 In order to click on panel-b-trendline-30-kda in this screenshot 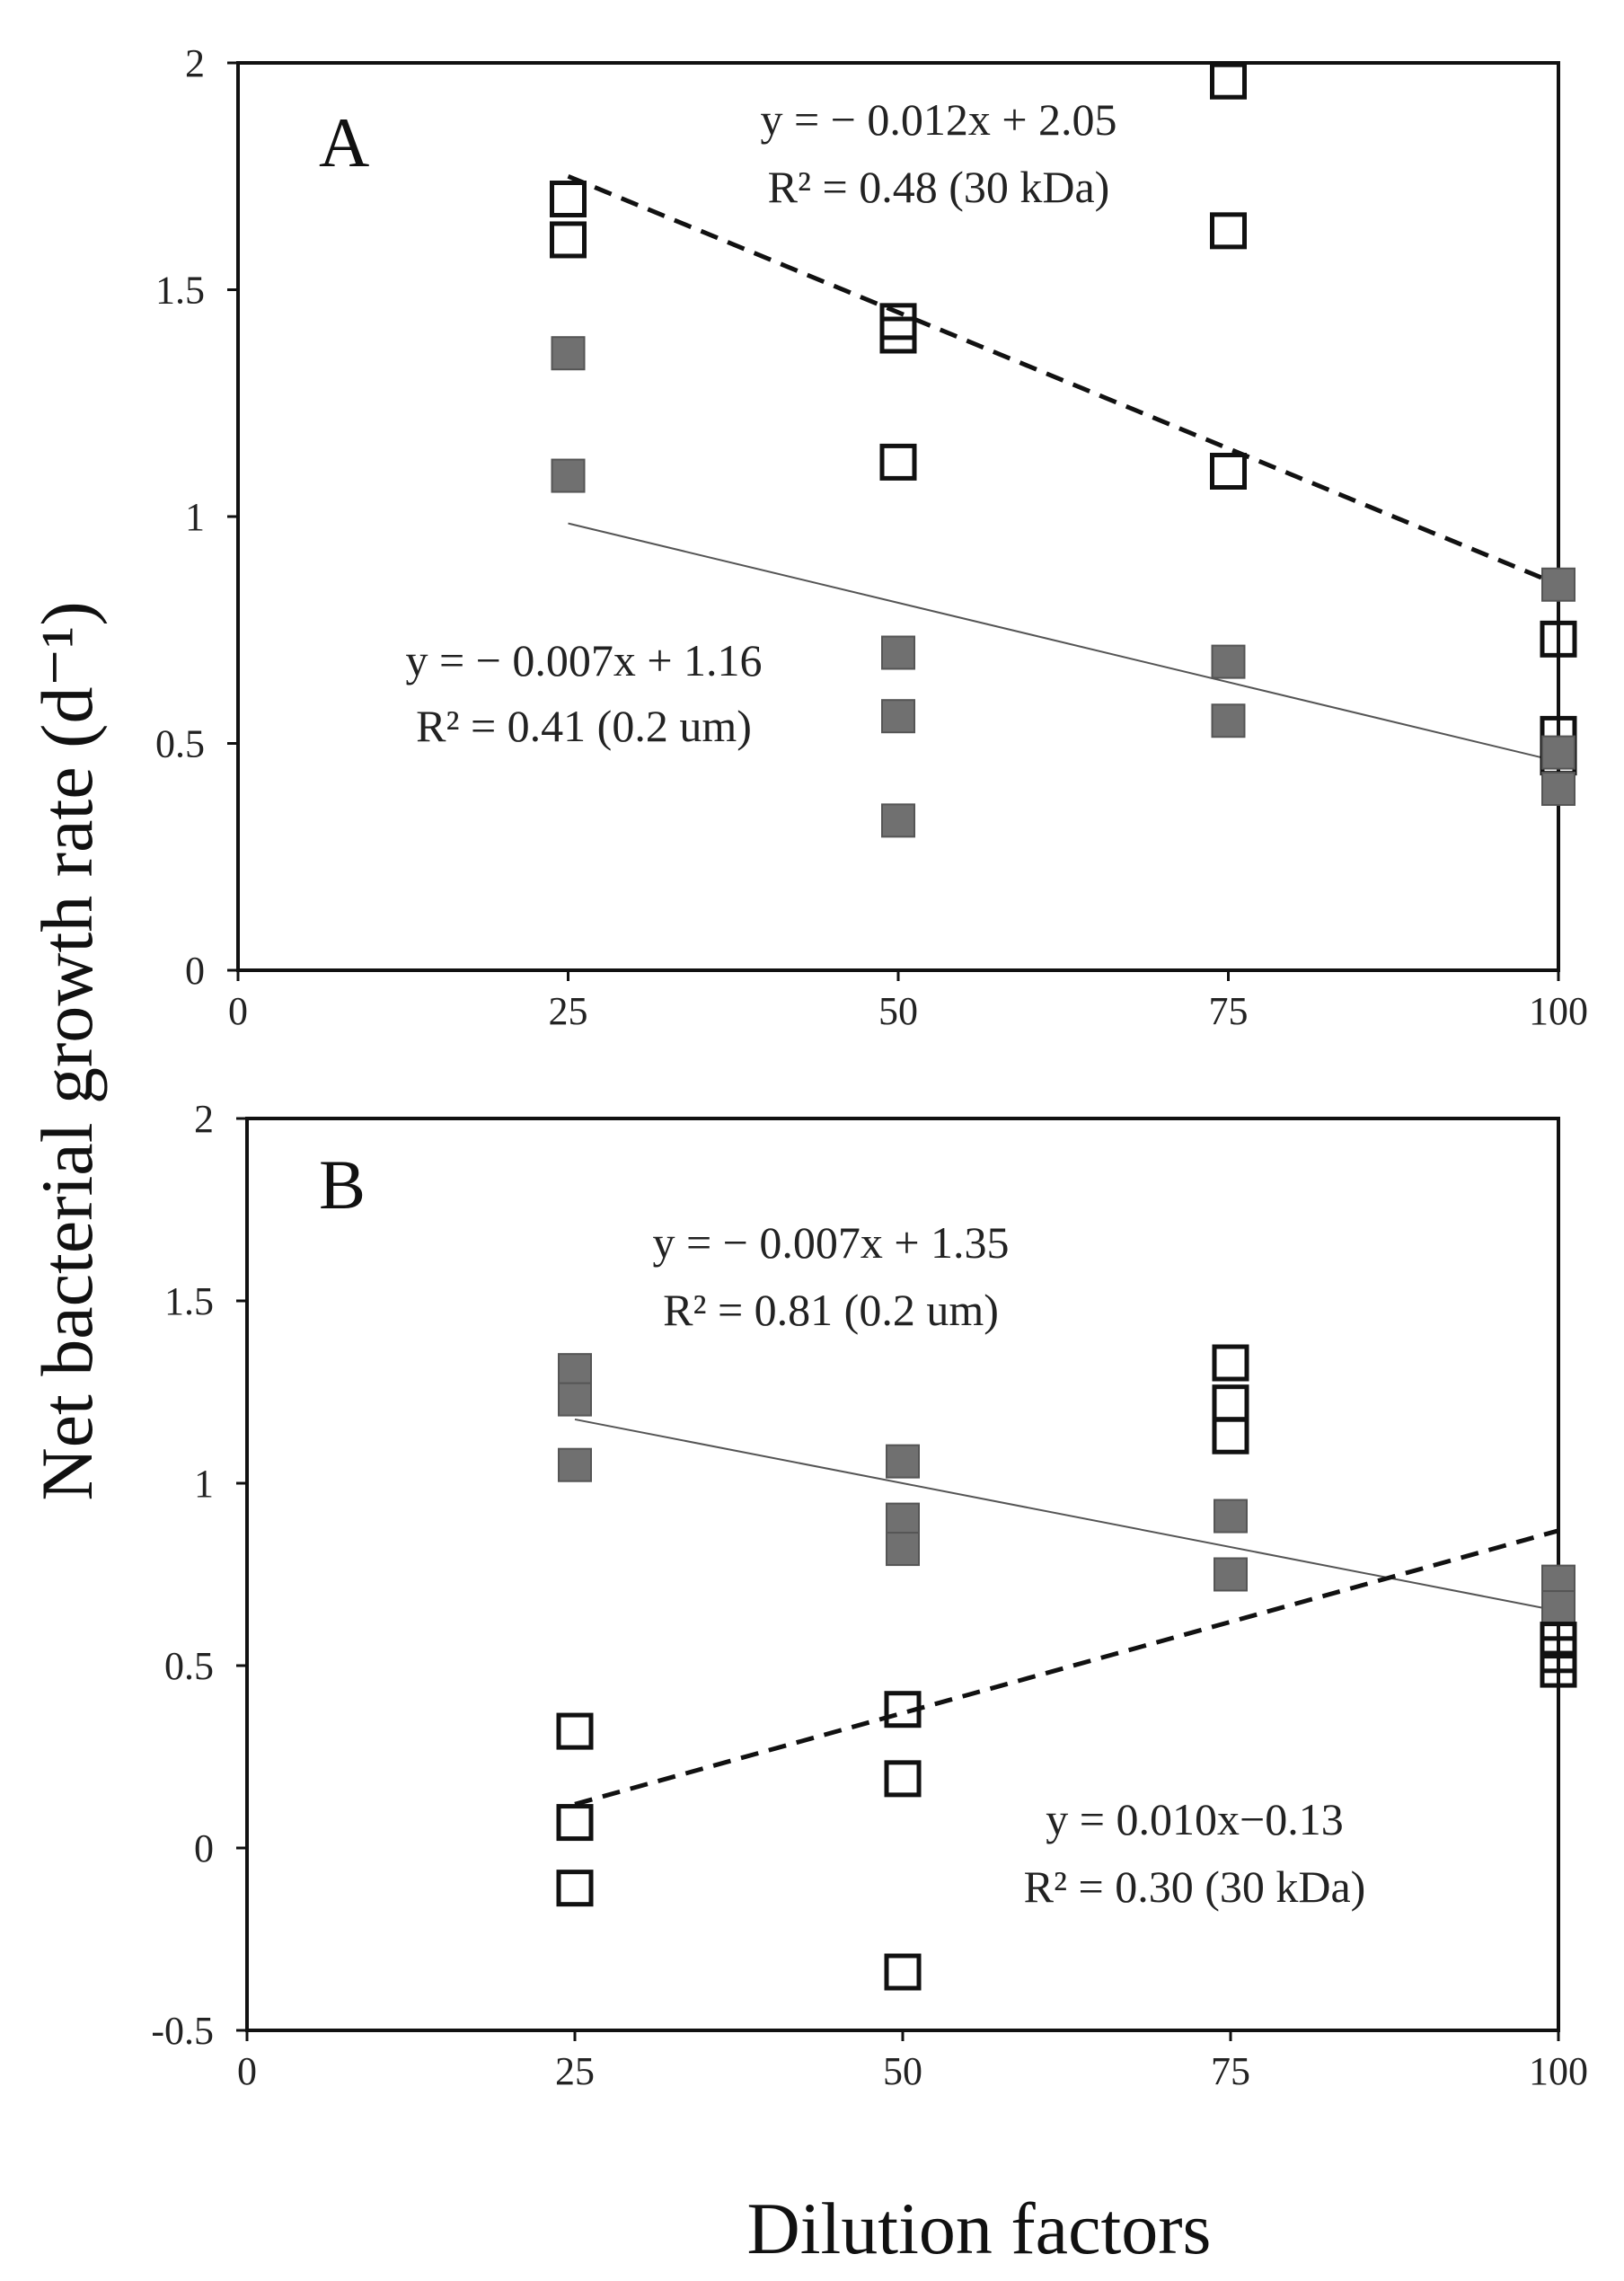, I will do `click(1066, 1667)`.